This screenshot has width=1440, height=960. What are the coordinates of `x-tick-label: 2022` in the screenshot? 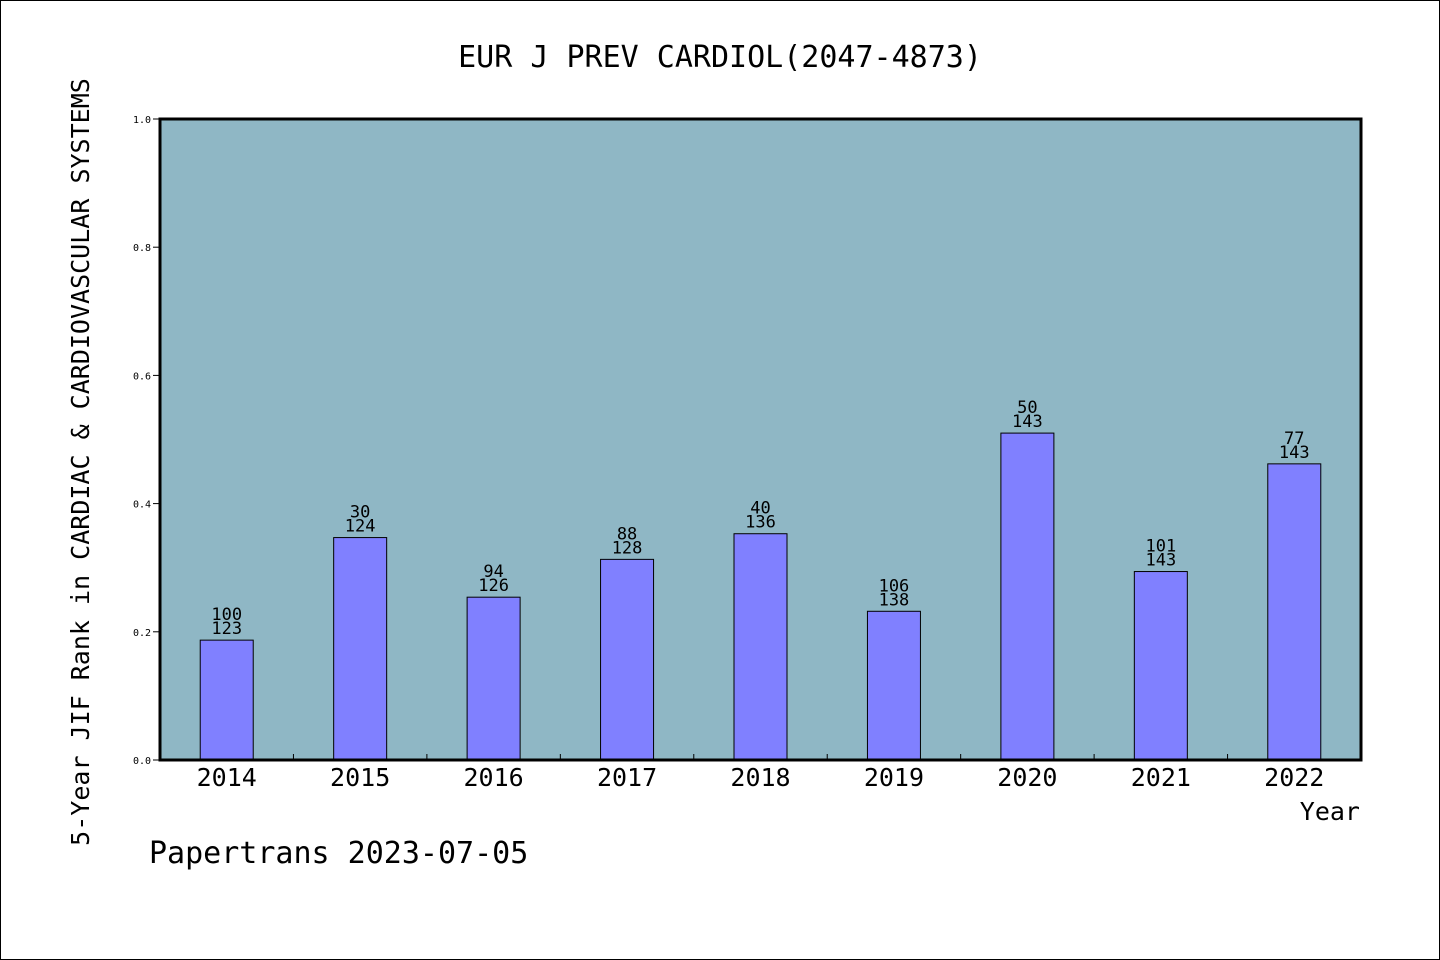 It's located at (1294, 777).